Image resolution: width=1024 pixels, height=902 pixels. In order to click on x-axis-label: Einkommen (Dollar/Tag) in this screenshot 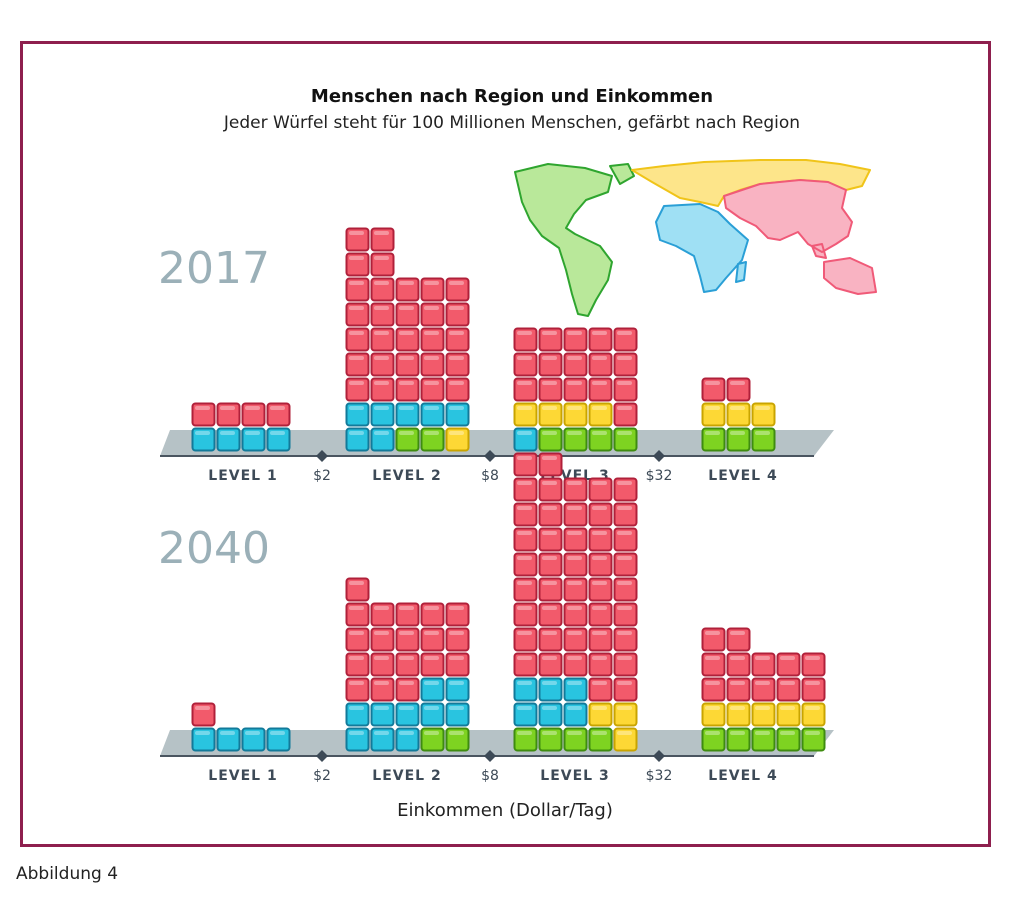, I will do `click(505, 810)`.